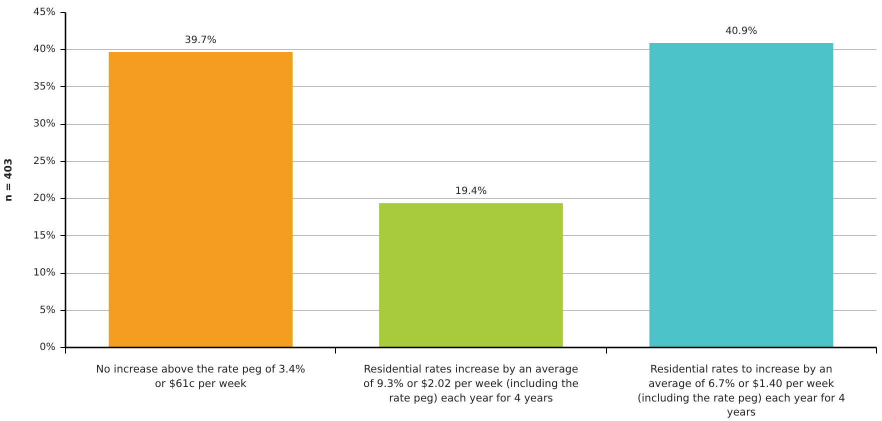  Describe the element at coordinates (200, 40) in the screenshot. I see `data-label: 39.7%` at that location.